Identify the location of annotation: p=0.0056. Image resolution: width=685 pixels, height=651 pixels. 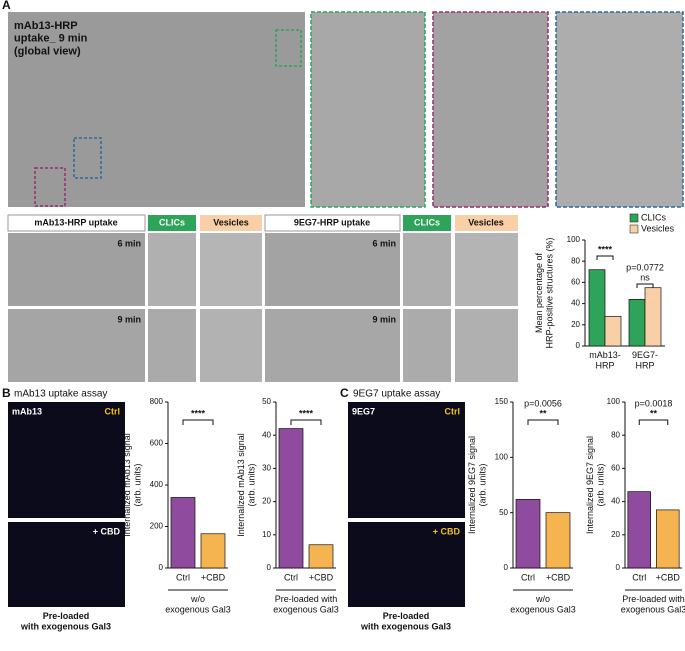
(543, 403).